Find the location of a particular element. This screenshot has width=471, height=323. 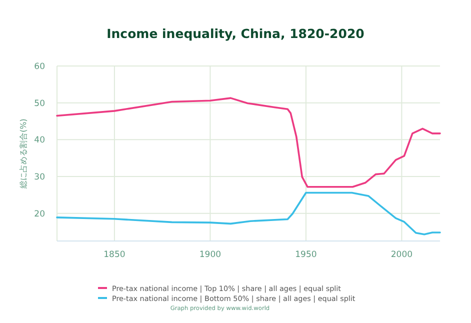

y-tick-label: 60 is located at coordinates (39, 67).